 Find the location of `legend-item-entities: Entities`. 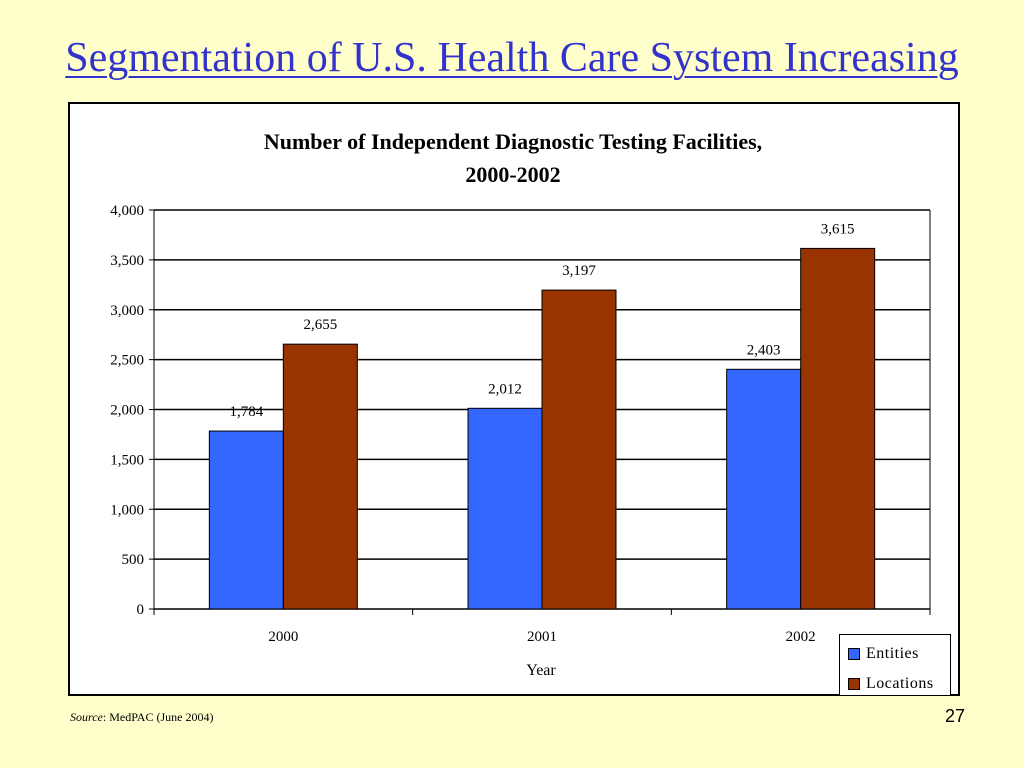

legend-item-entities: Entities is located at coordinates (883, 654).